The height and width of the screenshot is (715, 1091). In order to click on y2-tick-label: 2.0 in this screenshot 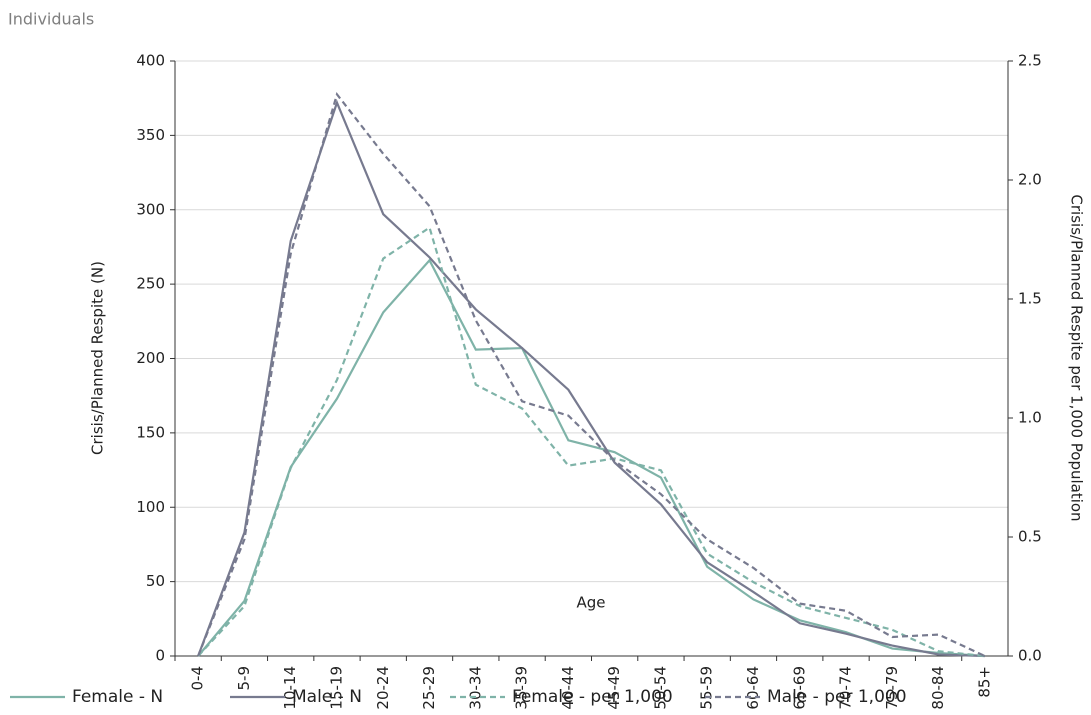, I will do `click(1030, 180)`.